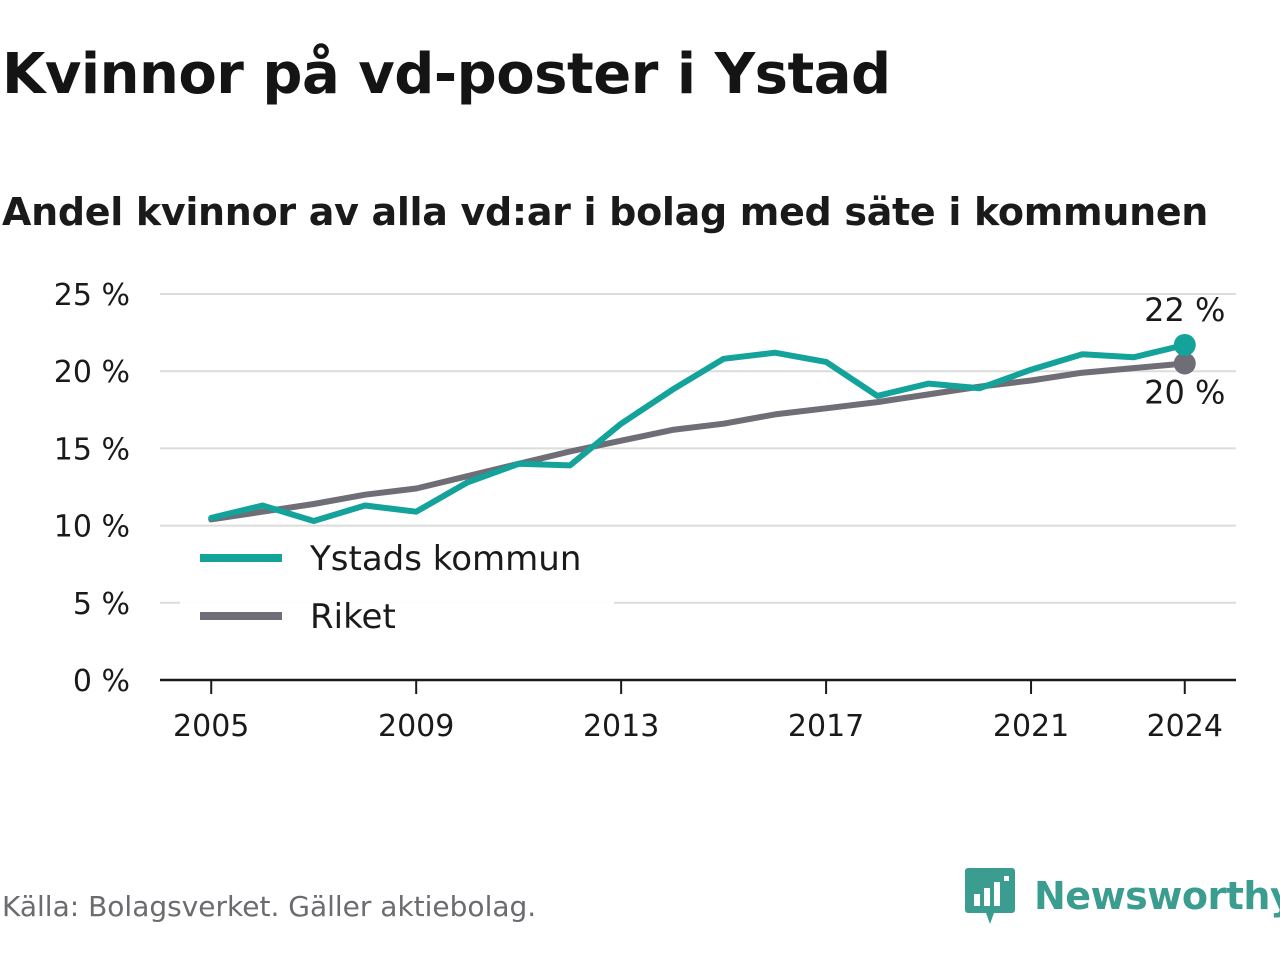  I want to click on brand-logo: Newsworthy, so click(1122, 896).